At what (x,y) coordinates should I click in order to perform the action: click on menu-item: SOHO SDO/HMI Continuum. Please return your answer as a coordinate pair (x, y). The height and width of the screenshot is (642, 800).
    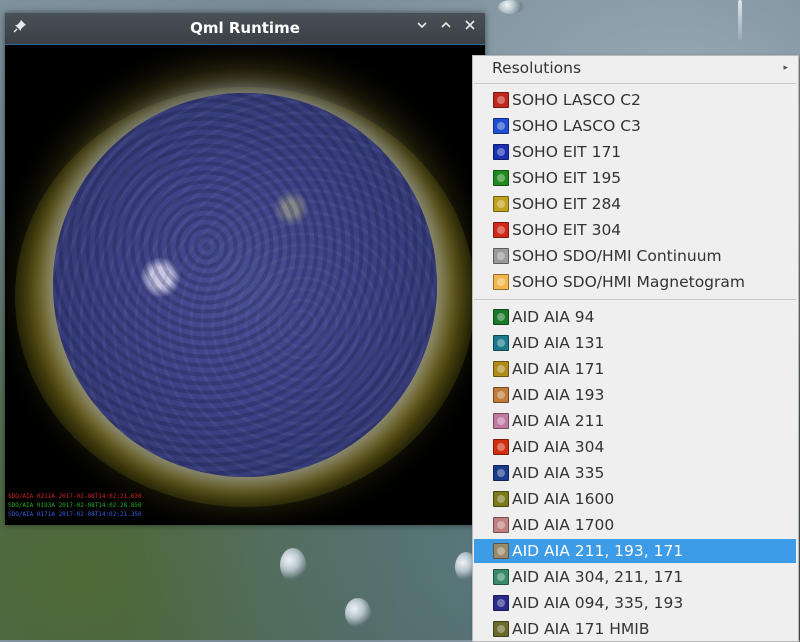
    Looking at the image, I should click on (635, 256).